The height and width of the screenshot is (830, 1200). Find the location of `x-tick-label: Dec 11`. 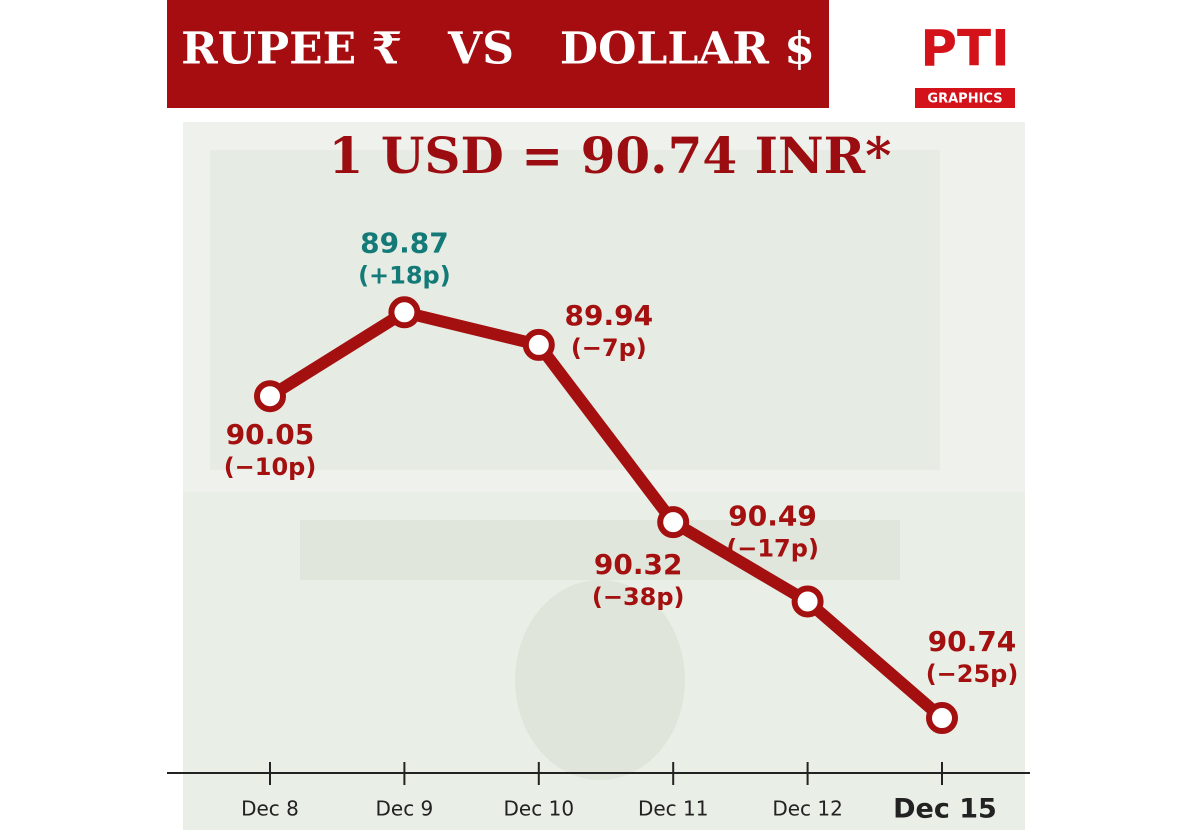

x-tick-label: Dec 11 is located at coordinates (673, 809).